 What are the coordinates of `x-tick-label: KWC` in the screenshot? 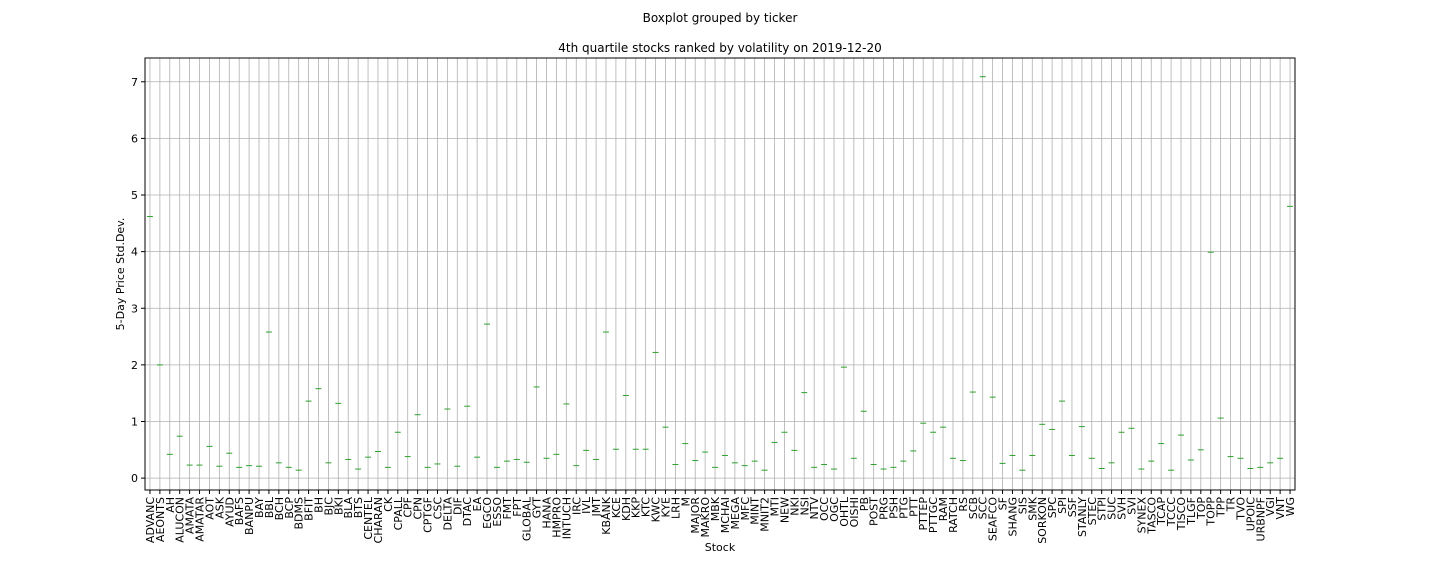 It's located at (656, 510).